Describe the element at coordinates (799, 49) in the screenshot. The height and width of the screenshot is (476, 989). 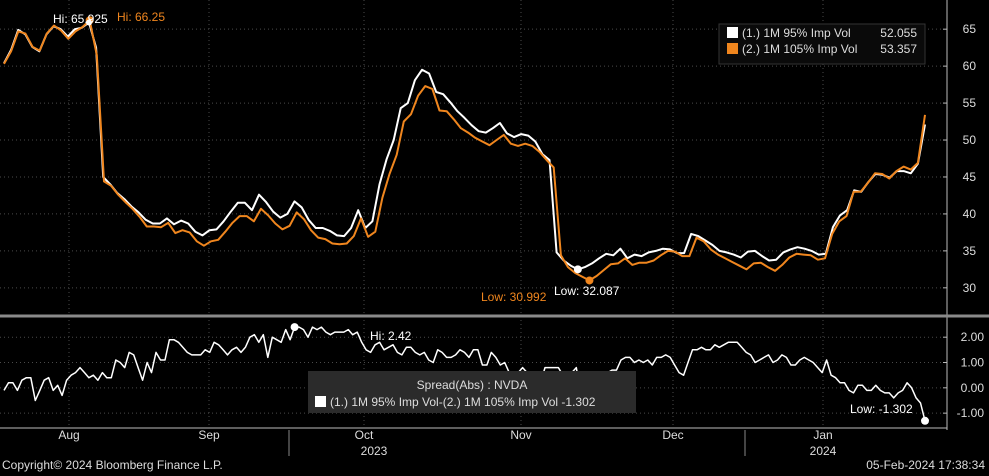
I see `legend-label: (2.) 1M 105% Imp Vol` at that location.